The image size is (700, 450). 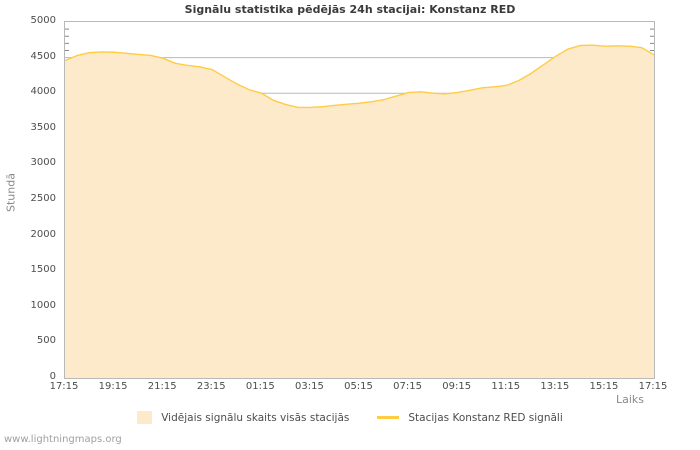 I want to click on x-tick-label: 13:15, so click(x=555, y=386).